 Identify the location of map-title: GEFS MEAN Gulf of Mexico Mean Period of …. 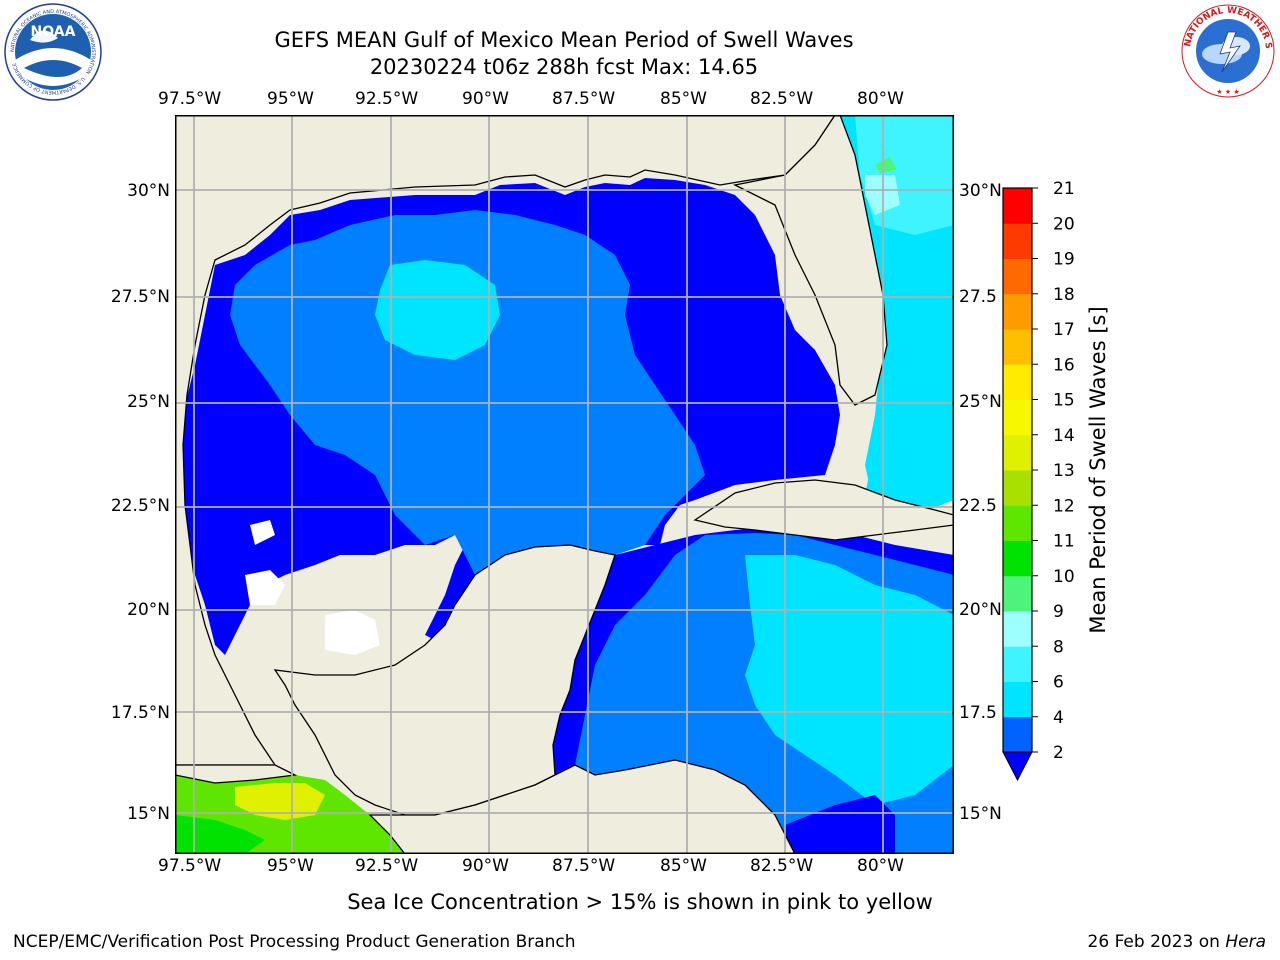
(564, 40).